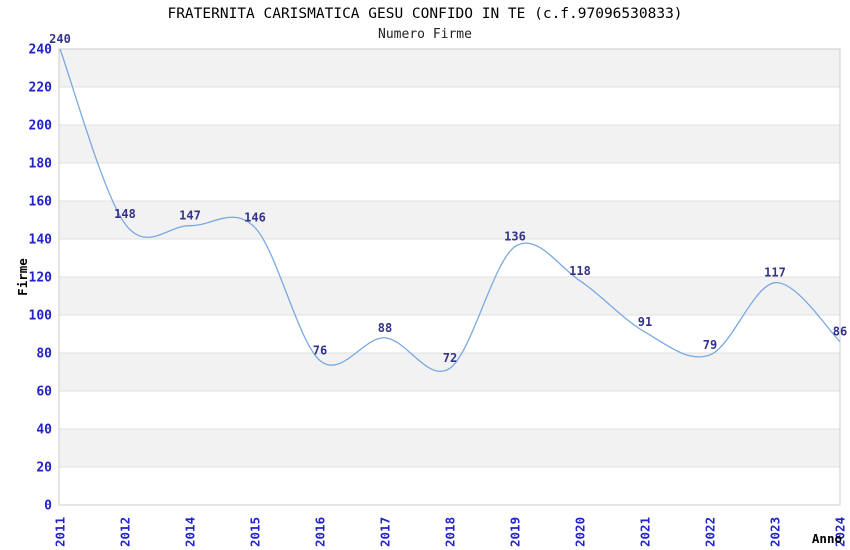 This screenshot has height=550, width=850. What do you see at coordinates (41, 88) in the screenshot?
I see `y-tick-label: 220` at bounding box center [41, 88].